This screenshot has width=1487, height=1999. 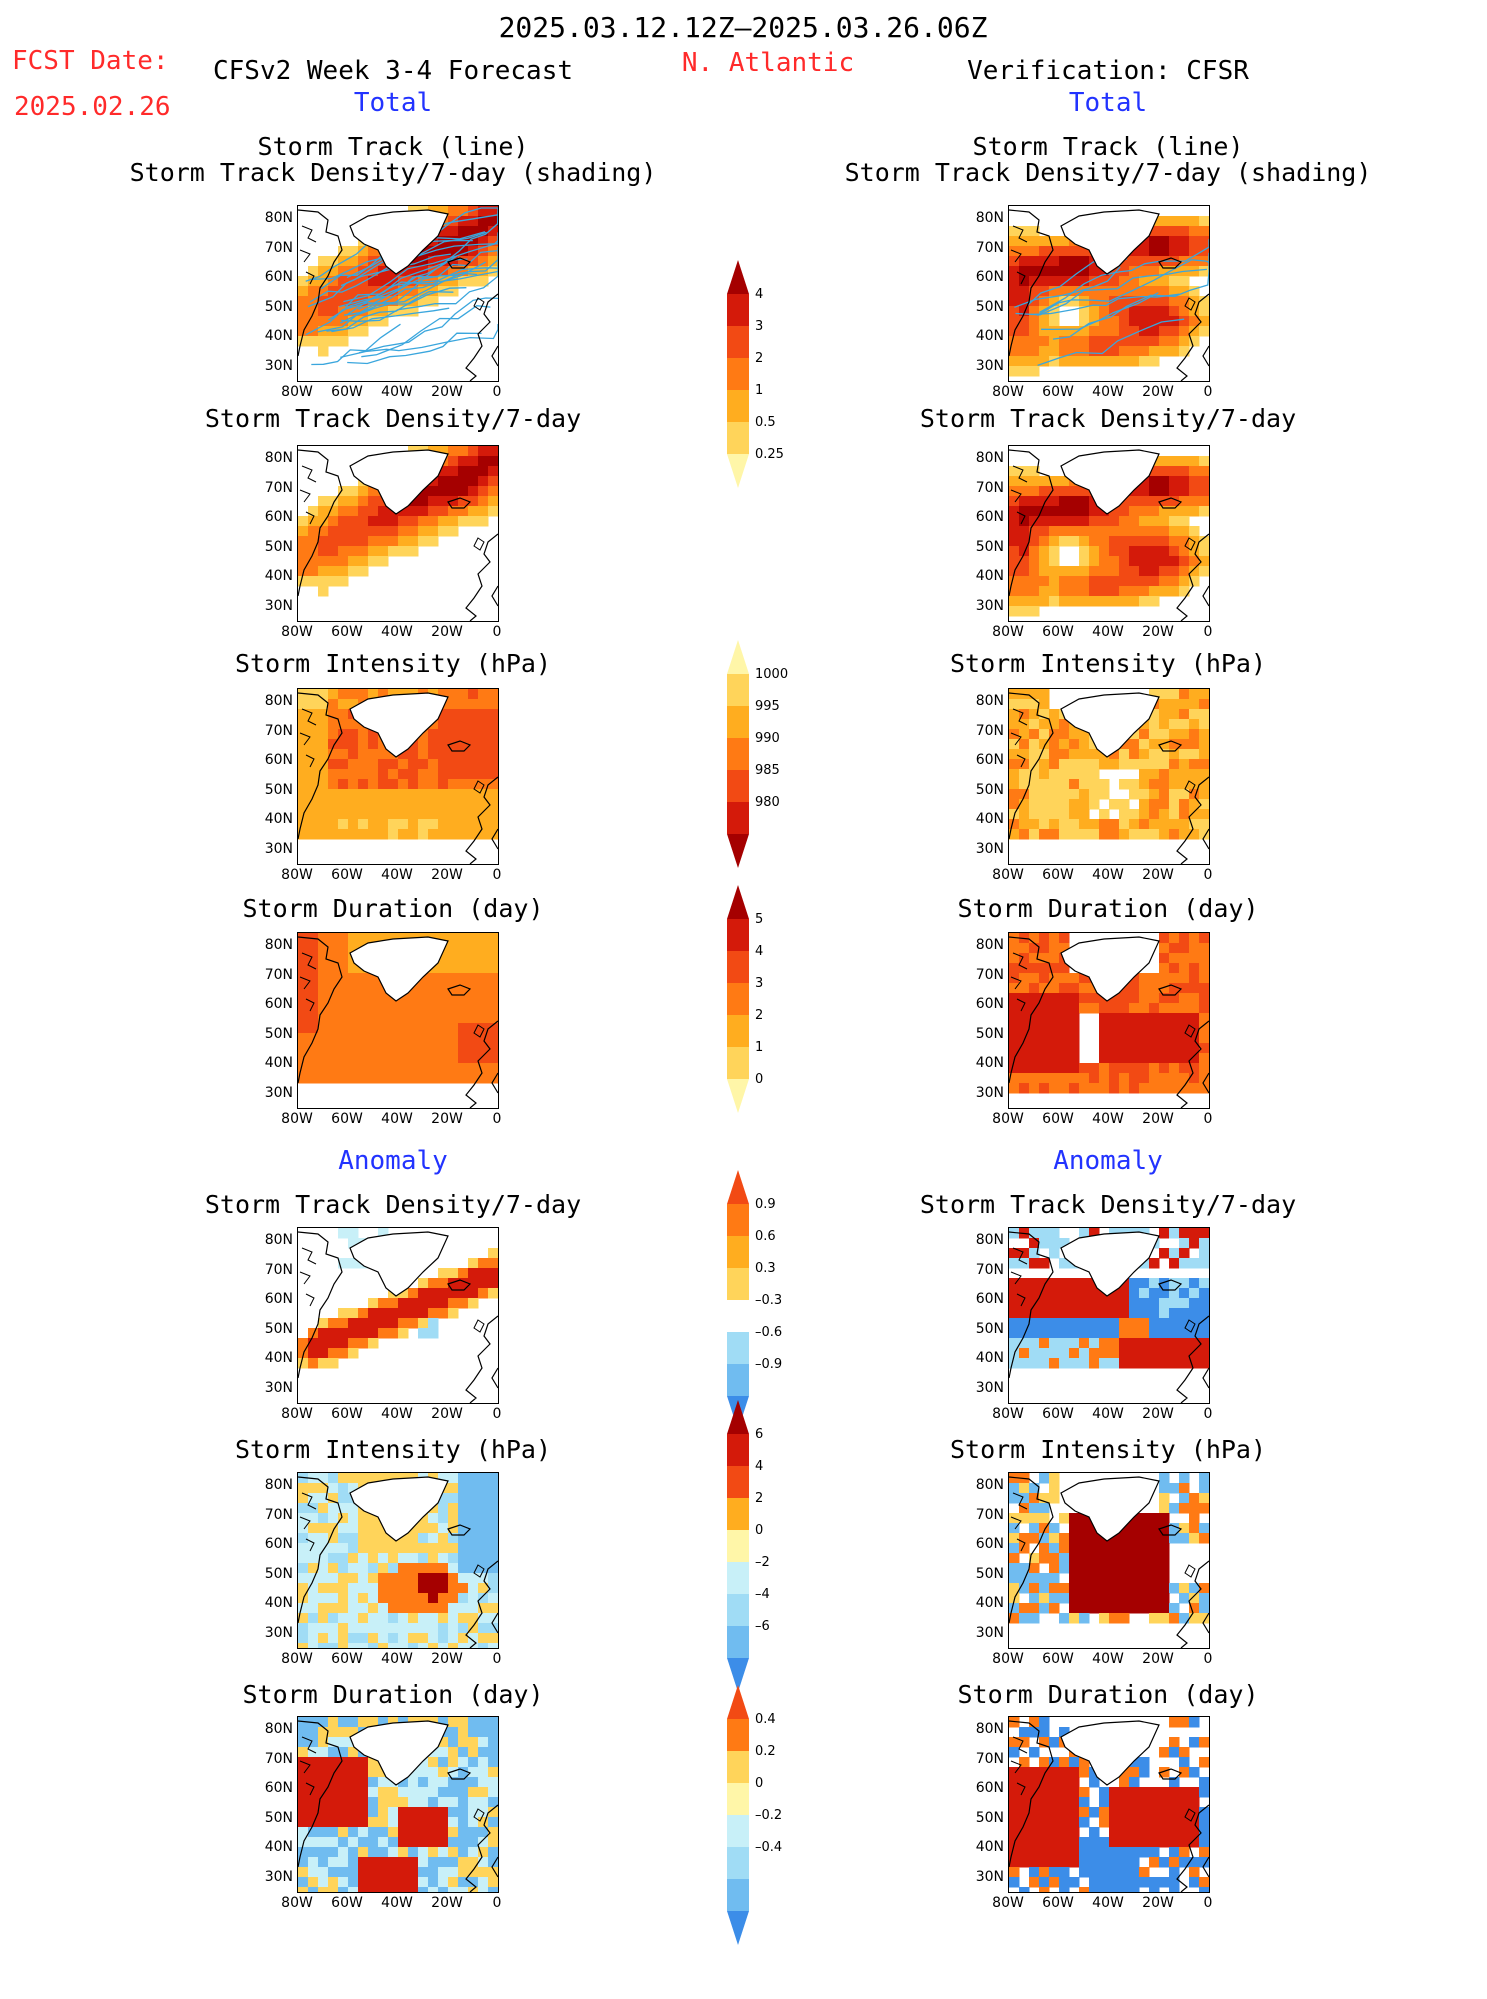 I want to click on lon-tick-label: 80W, so click(x=297, y=1903).